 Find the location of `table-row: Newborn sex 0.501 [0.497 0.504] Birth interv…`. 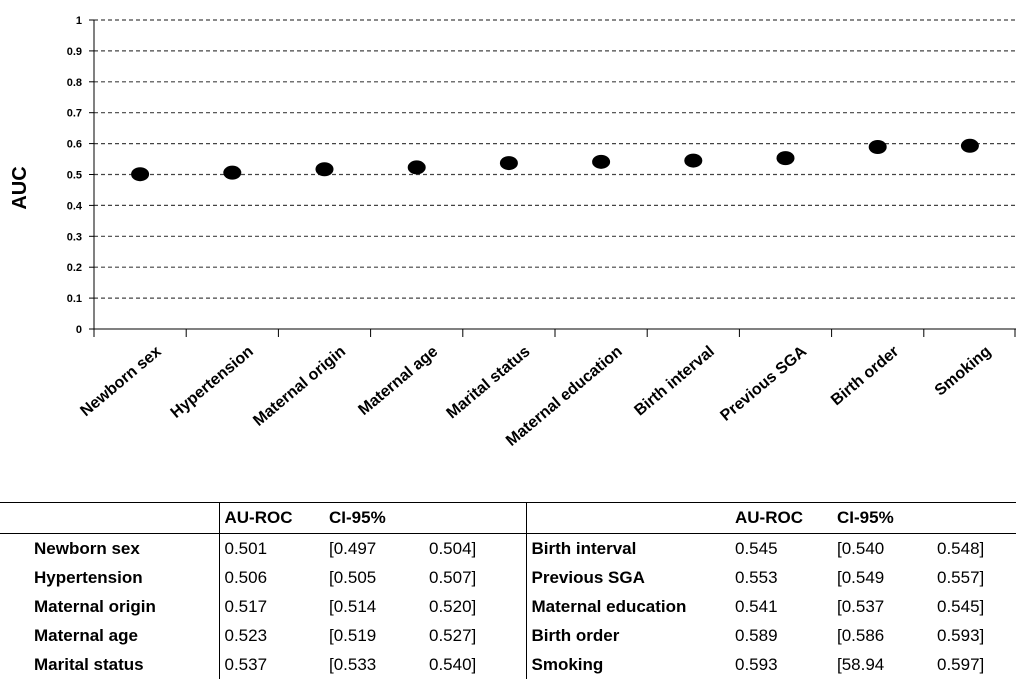

table-row: Newborn sex 0.501 [0.497 0.504] Birth interv… is located at coordinates (508, 548).